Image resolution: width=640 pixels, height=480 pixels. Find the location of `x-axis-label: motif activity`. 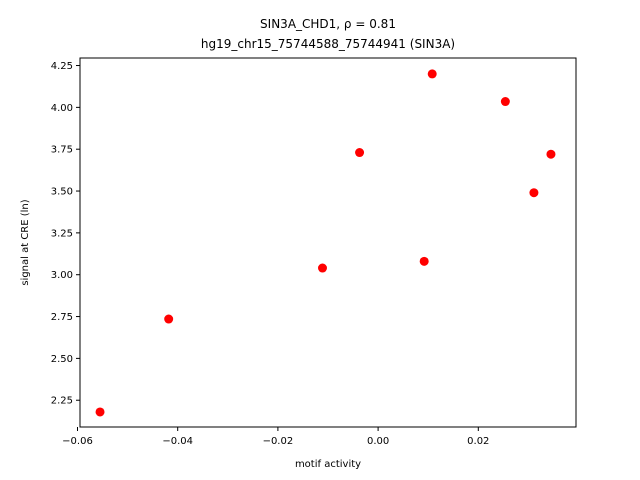

x-axis-label: motif activity is located at coordinates (328, 464).